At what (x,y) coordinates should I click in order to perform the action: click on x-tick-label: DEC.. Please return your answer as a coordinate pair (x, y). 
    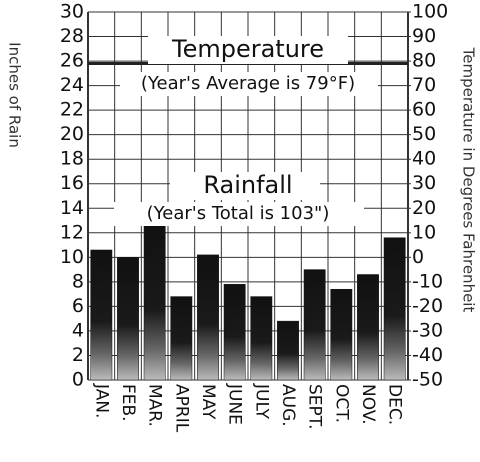
    Looking at the image, I should click on (395, 404).